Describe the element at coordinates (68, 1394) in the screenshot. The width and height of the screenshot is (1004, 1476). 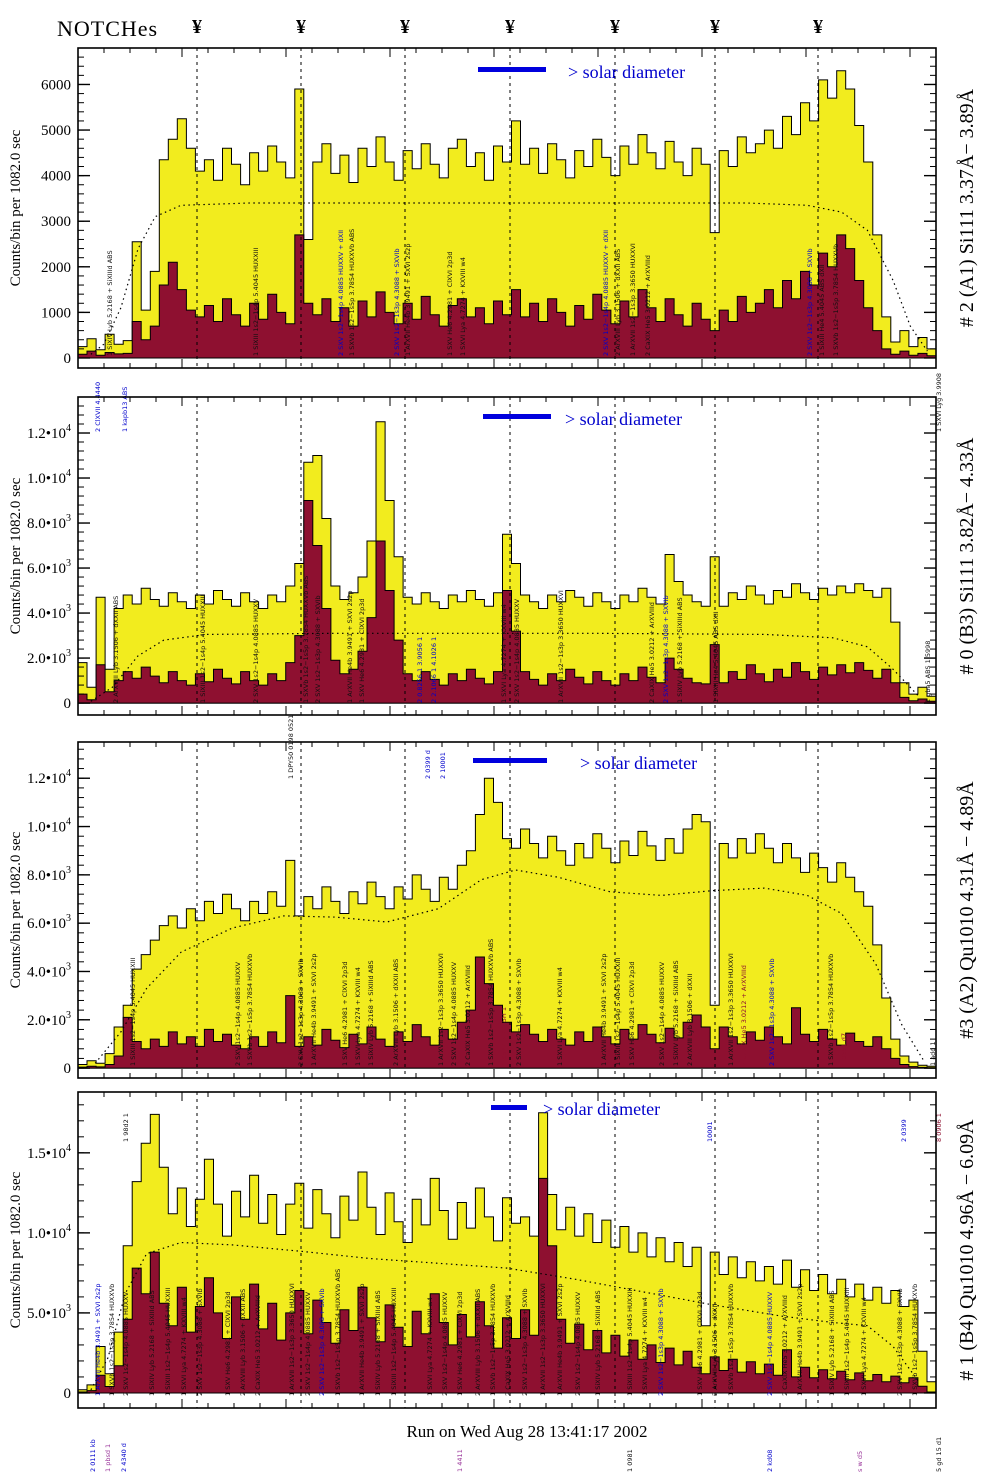
I see `y-tick-label: 0` at that location.